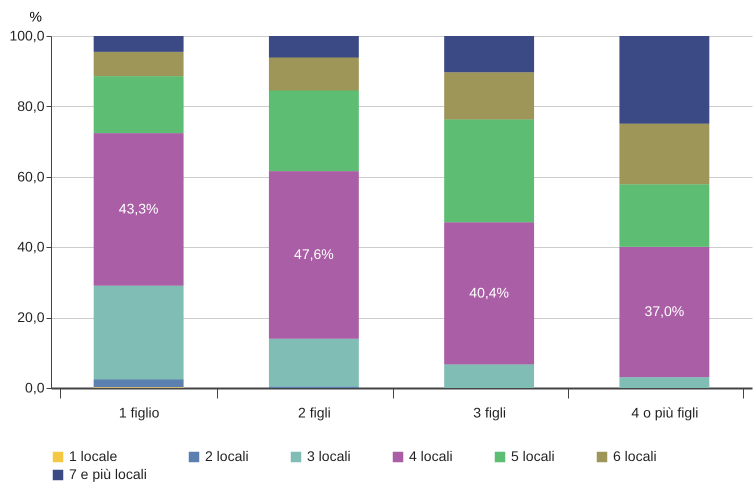 The image size is (756, 486). What do you see at coordinates (314, 254) in the screenshot?
I see `data-label: 47,6%` at bounding box center [314, 254].